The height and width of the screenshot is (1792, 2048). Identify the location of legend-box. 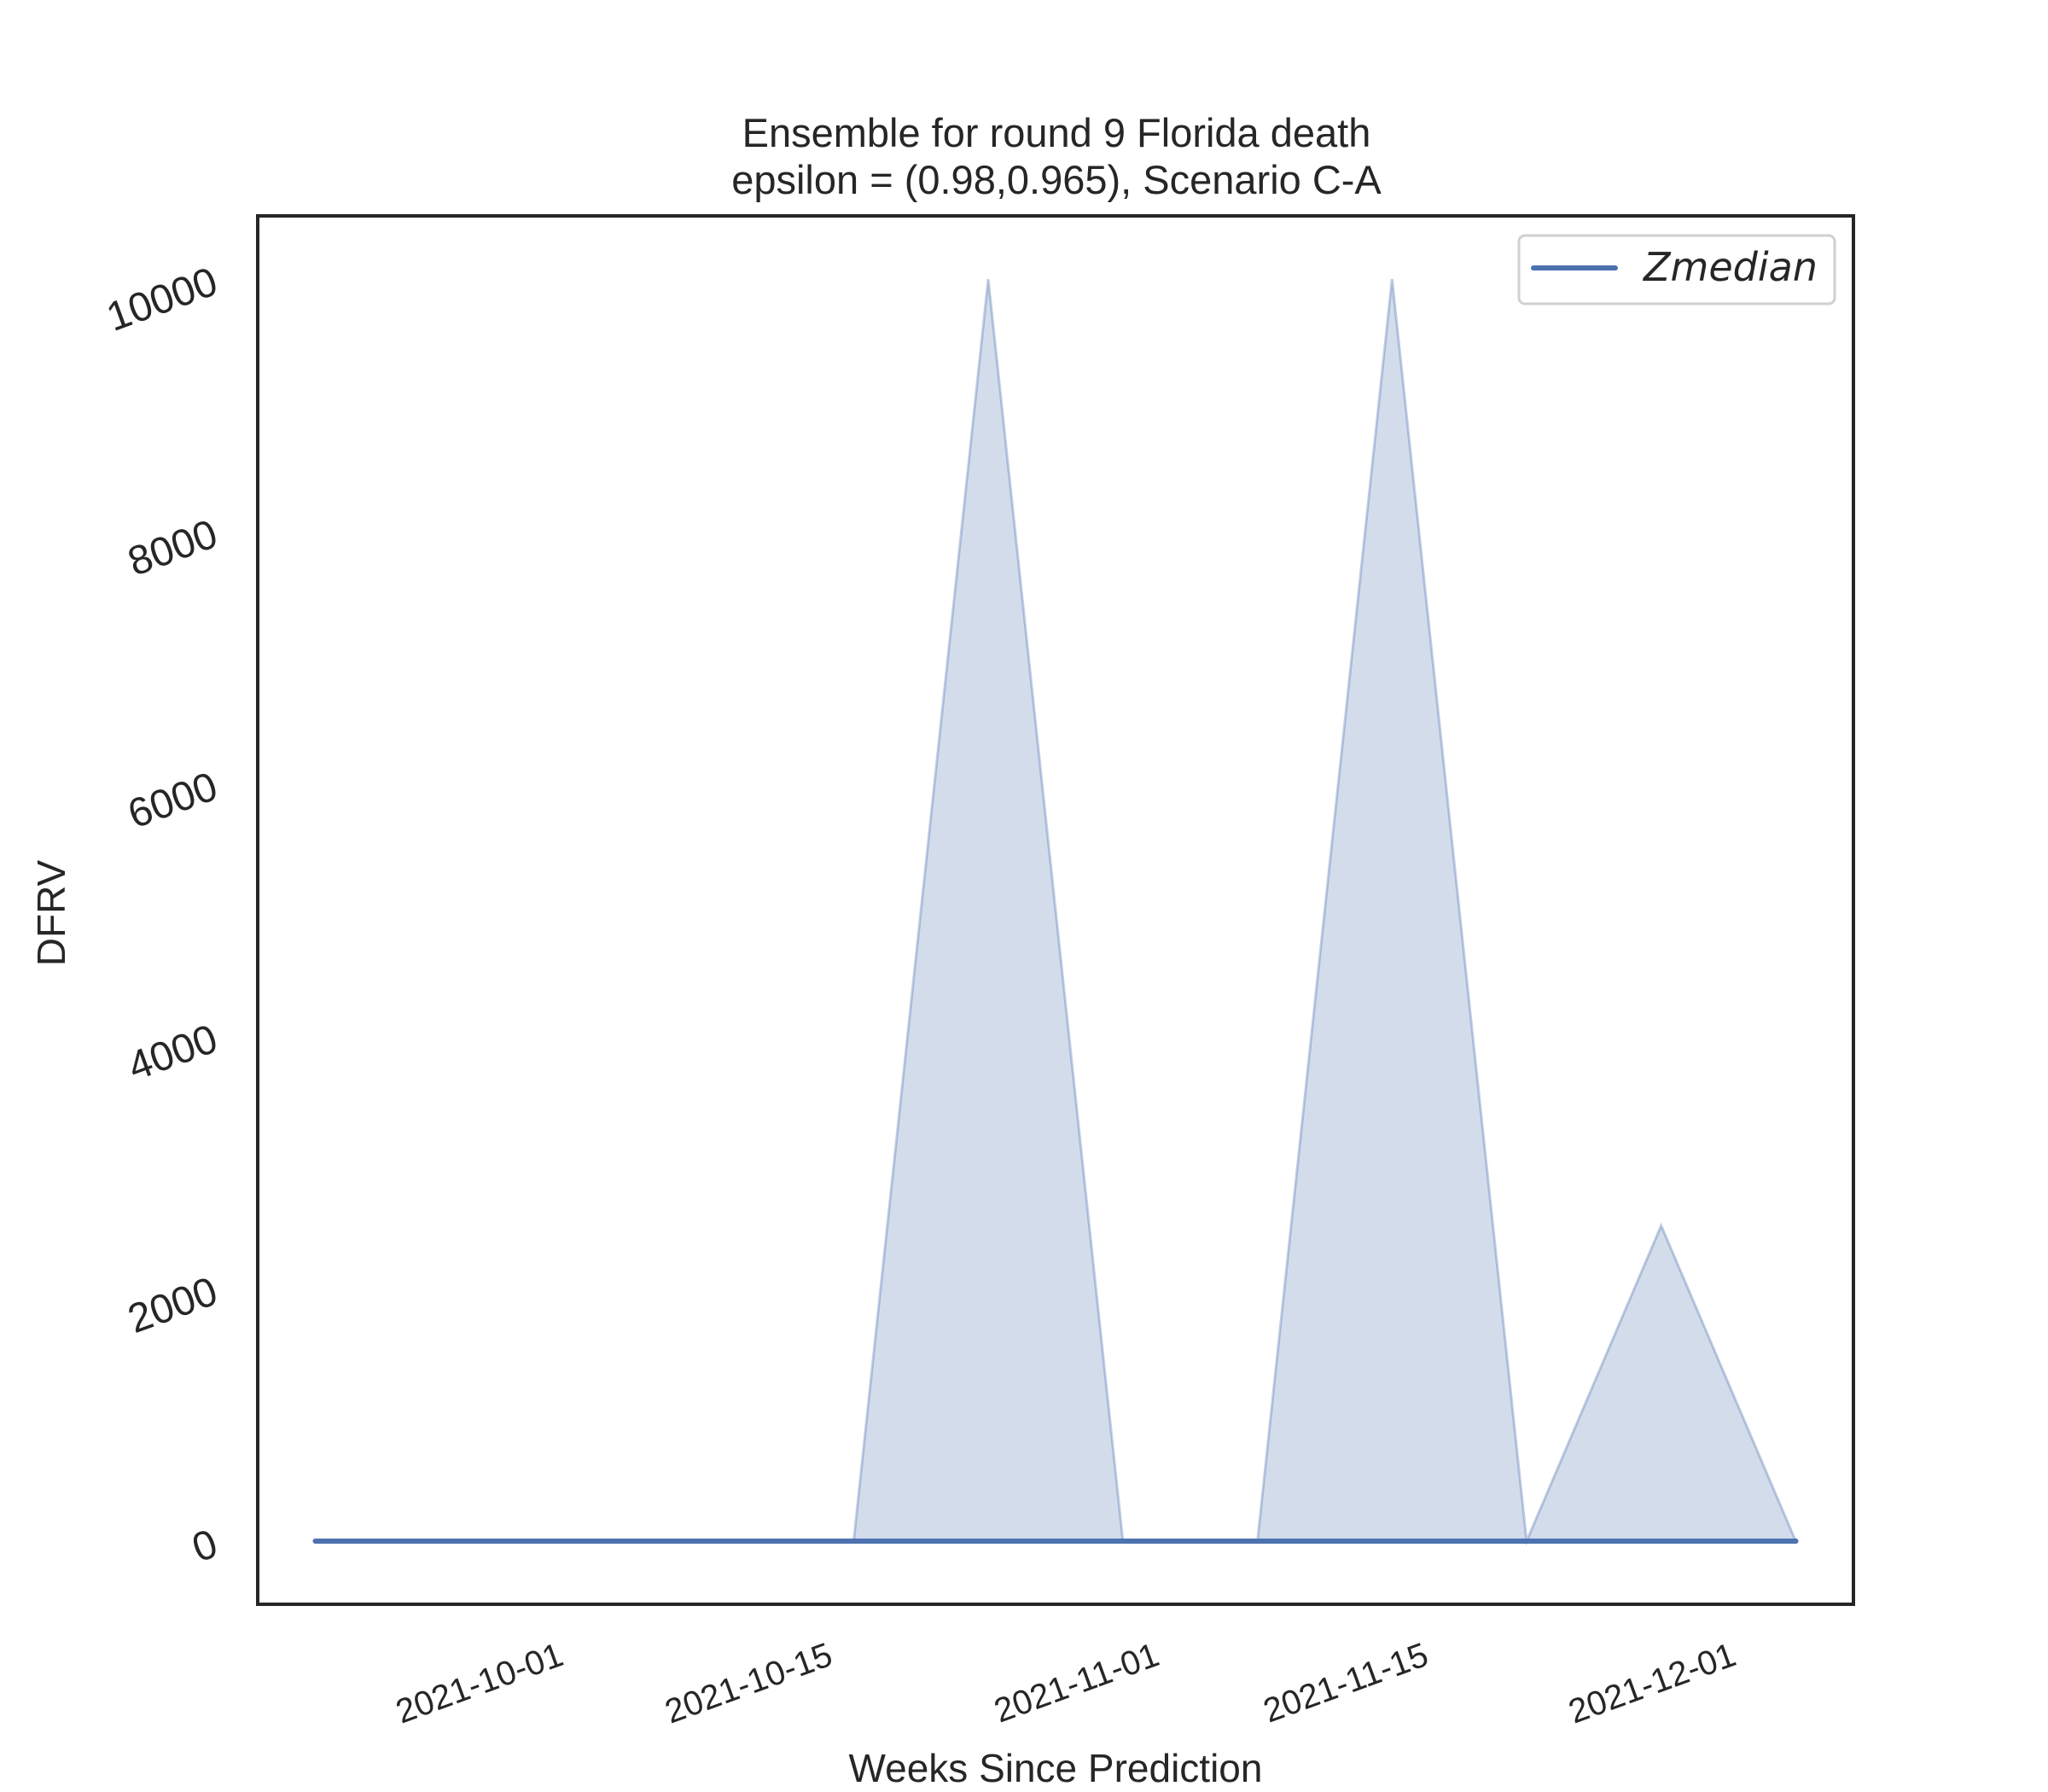
(1676, 269).